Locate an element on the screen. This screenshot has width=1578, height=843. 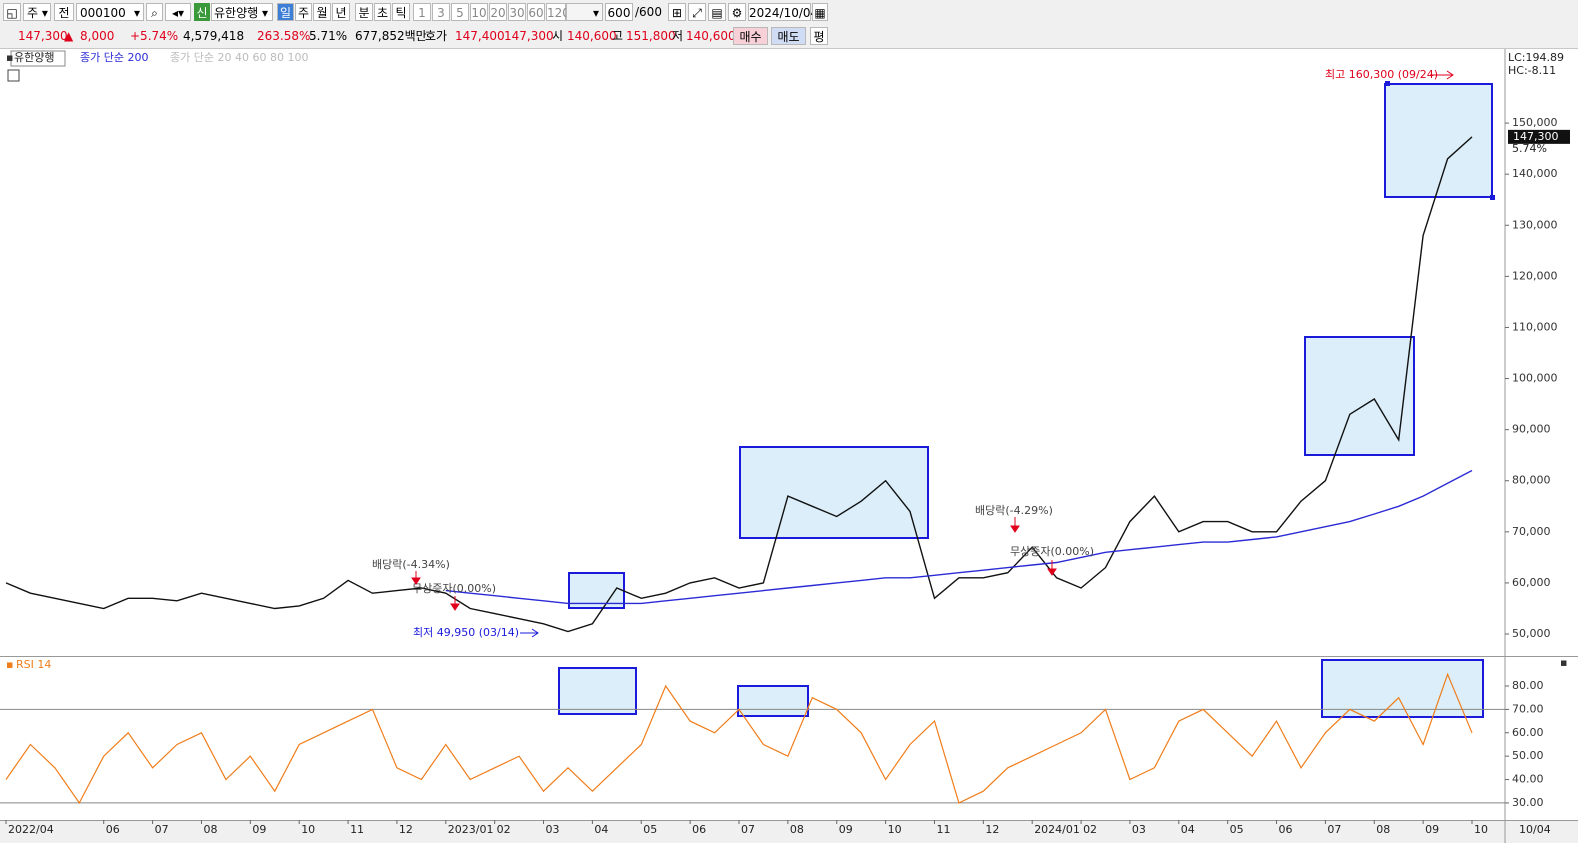
step-button: 5 is located at coordinates (460, 12).